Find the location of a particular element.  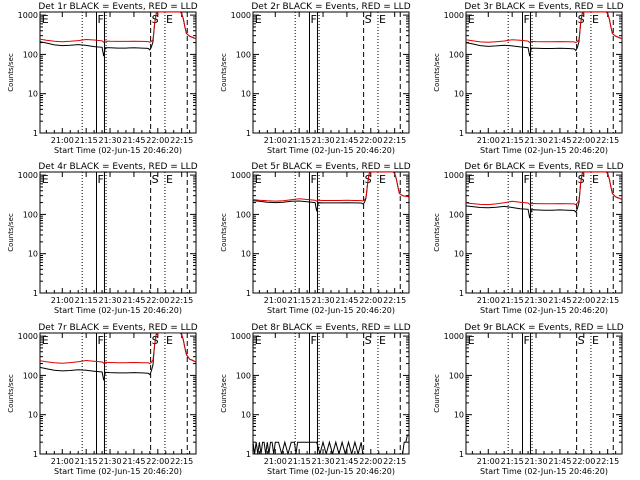

series-events-line is located at coordinates (331, 444).